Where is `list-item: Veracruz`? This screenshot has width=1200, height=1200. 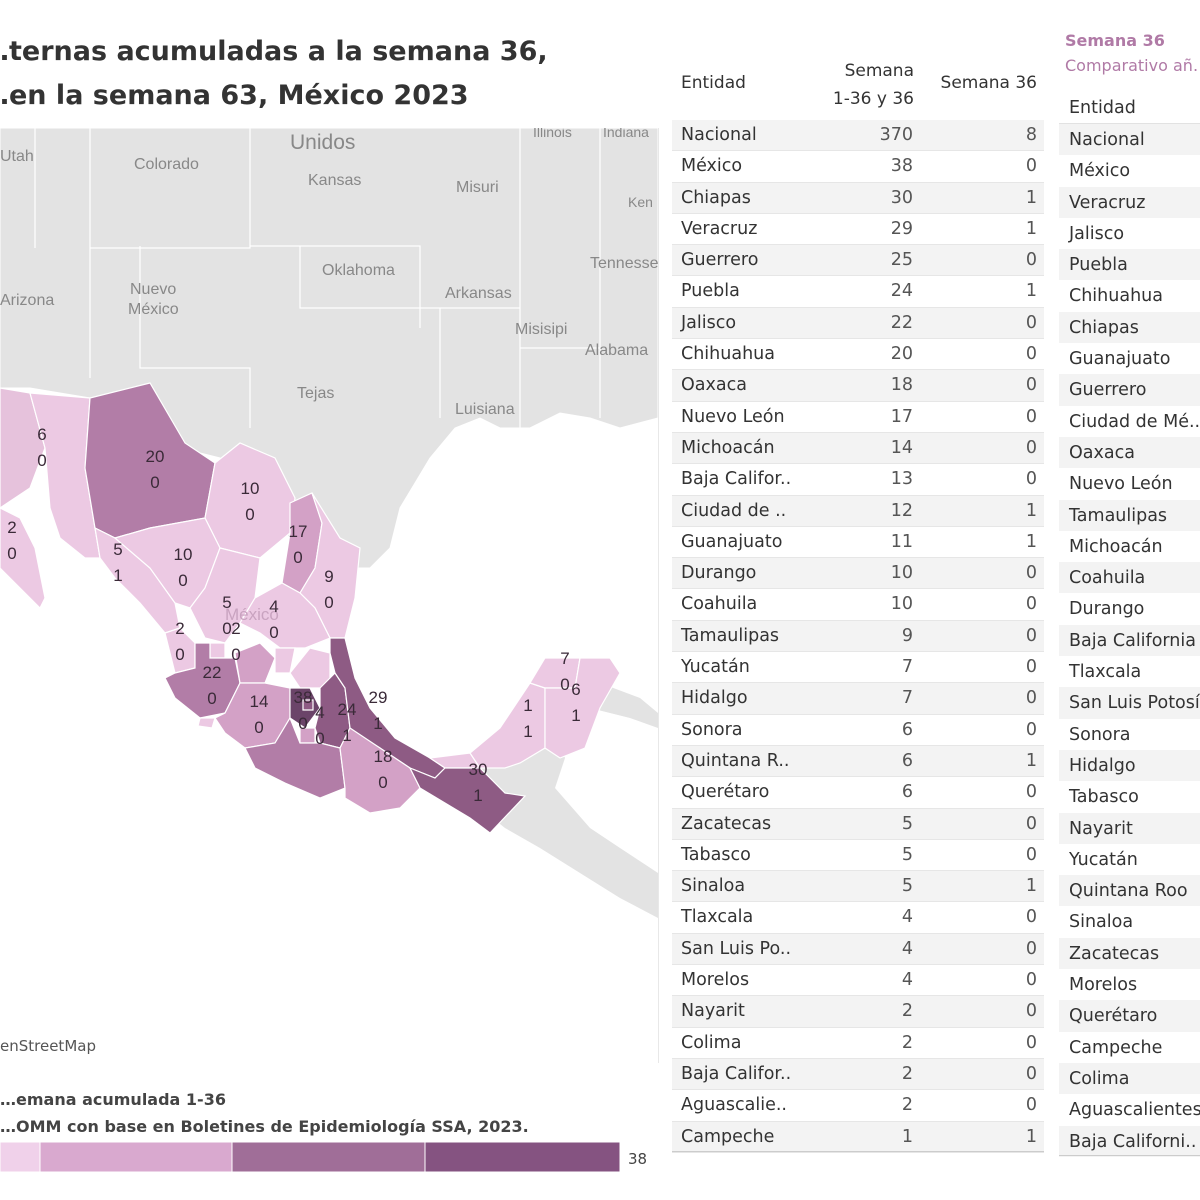 list-item: Veracruz is located at coordinates (1129, 202).